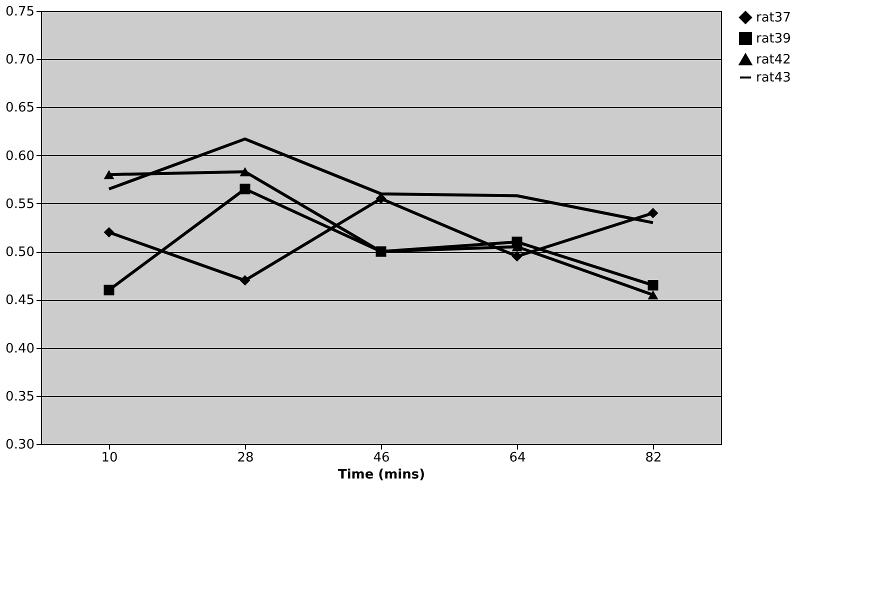 This screenshot has height=595, width=894. What do you see at coordinates (517, 458) in the screenshot?
I see `x-tick-label: 64` at bounding box center [517, 458].